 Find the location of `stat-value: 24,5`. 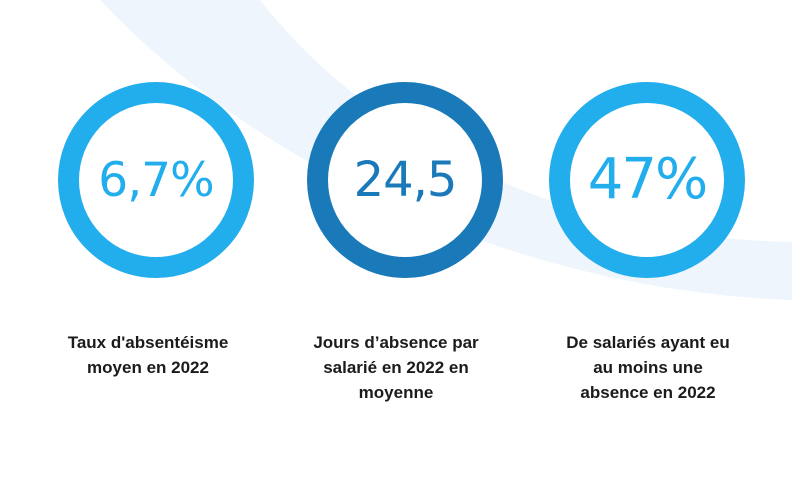

stat-value: 24,5 is located at coordinates (405, 180).